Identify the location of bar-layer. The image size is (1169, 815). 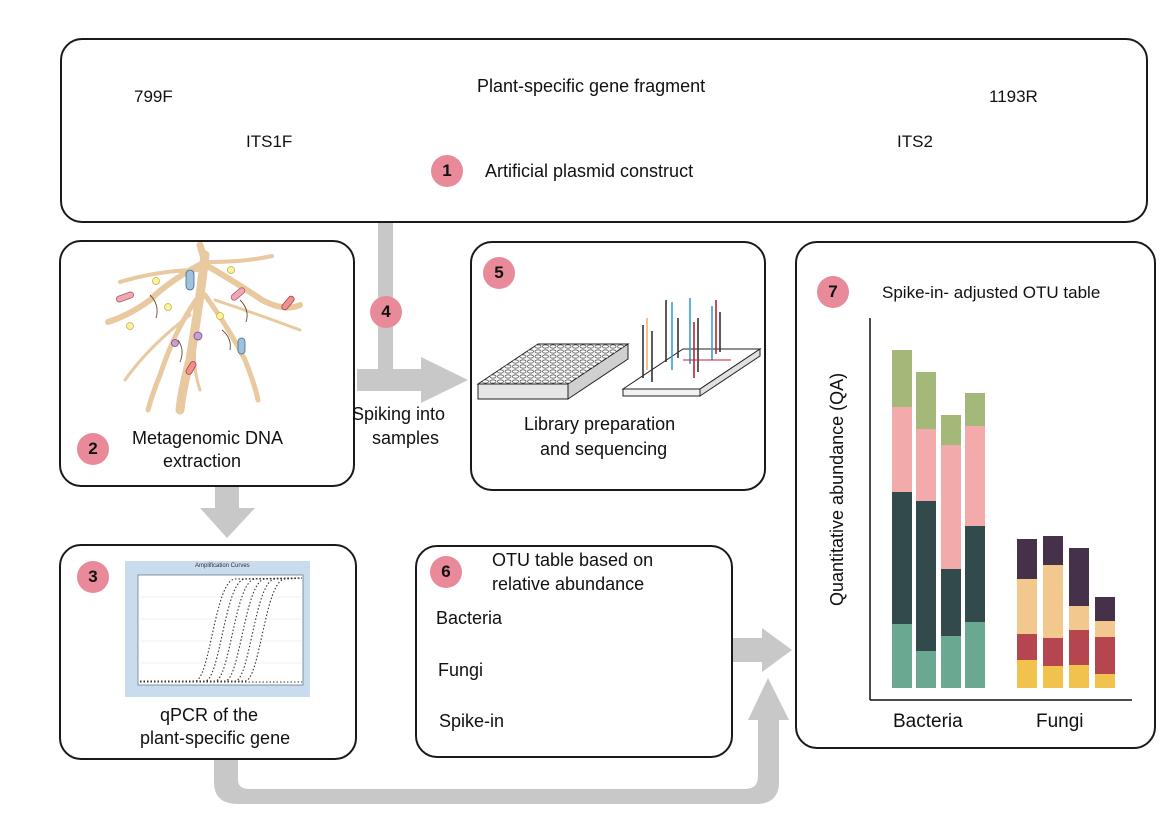
(1003, 519).